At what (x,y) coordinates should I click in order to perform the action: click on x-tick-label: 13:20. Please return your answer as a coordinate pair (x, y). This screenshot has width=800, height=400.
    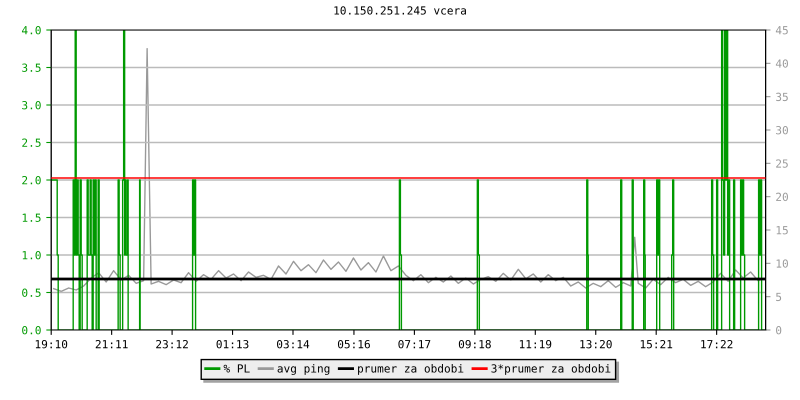
    Looking at the image, I should click on (596, 344).